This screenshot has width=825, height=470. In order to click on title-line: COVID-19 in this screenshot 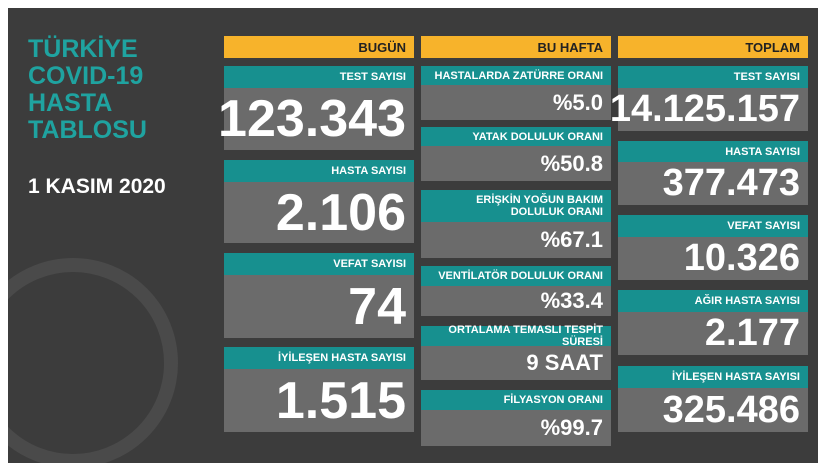, I will do `click(86, 76)`.